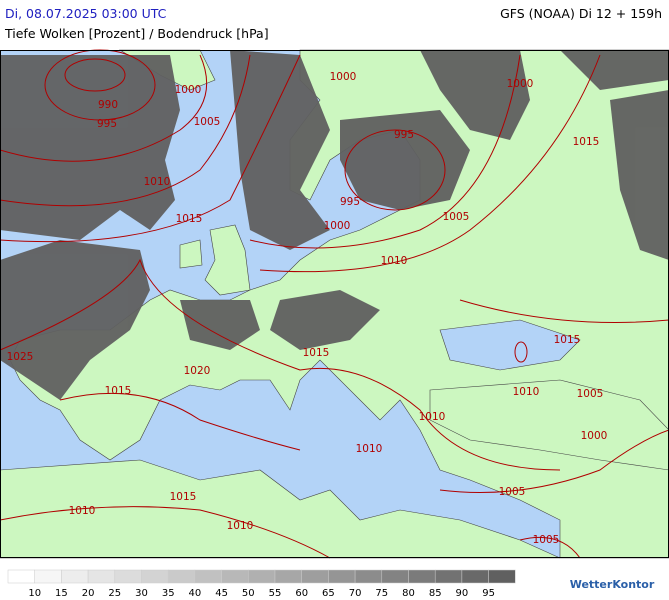 Image resolution: width=669 pixels, height=600 pixels. Describe the element at coordinates (20, 357) in the screenshot. I see `isobar-label: 1025` at that location.